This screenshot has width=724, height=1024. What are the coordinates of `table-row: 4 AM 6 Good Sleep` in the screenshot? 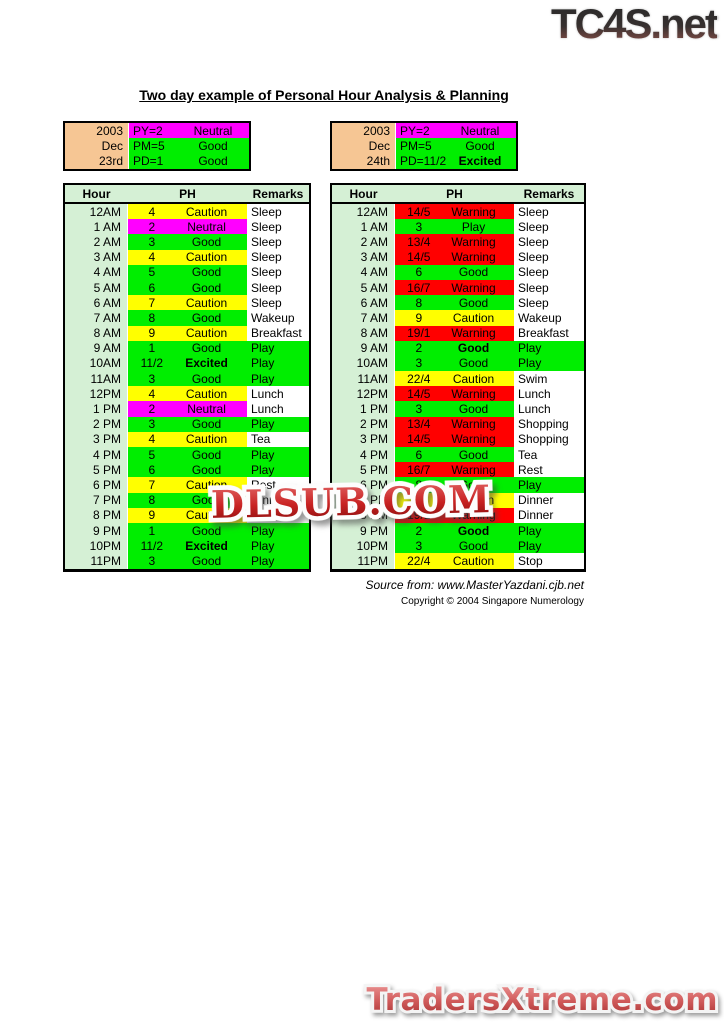 It's located at (458, 272).